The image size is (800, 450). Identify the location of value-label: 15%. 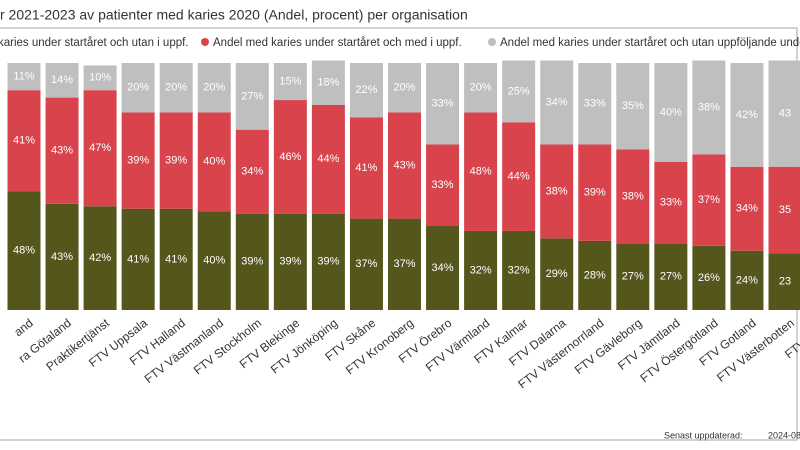
(290, 81).